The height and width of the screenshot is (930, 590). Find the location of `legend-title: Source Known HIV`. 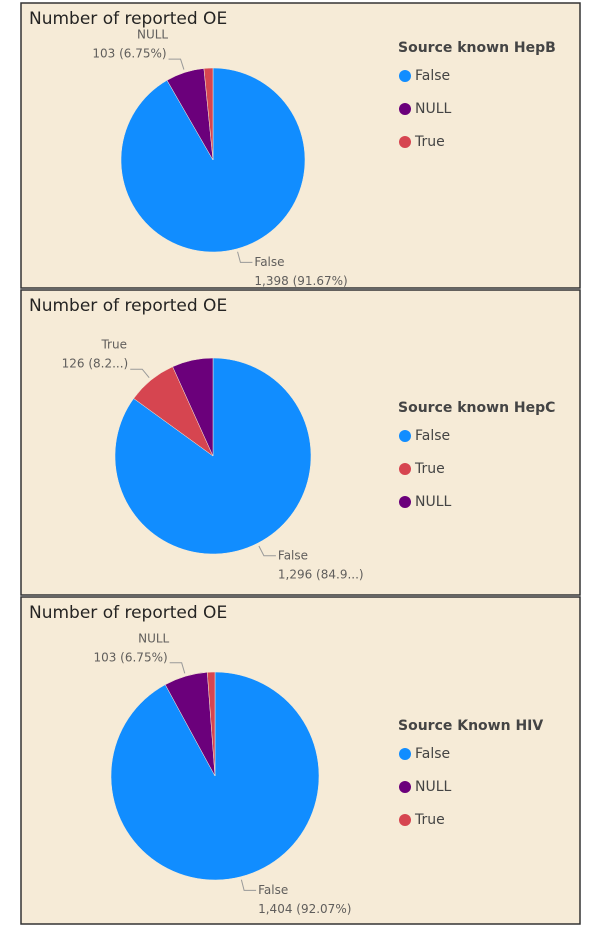

legend-title: Source Known HIV is located at coordinates (470, 726).